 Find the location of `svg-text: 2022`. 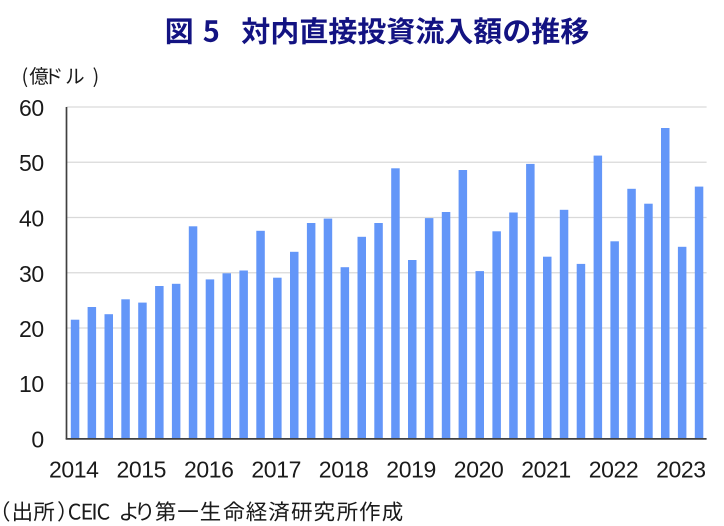

svg-text: 2022 is located at coordinates (614, 470).